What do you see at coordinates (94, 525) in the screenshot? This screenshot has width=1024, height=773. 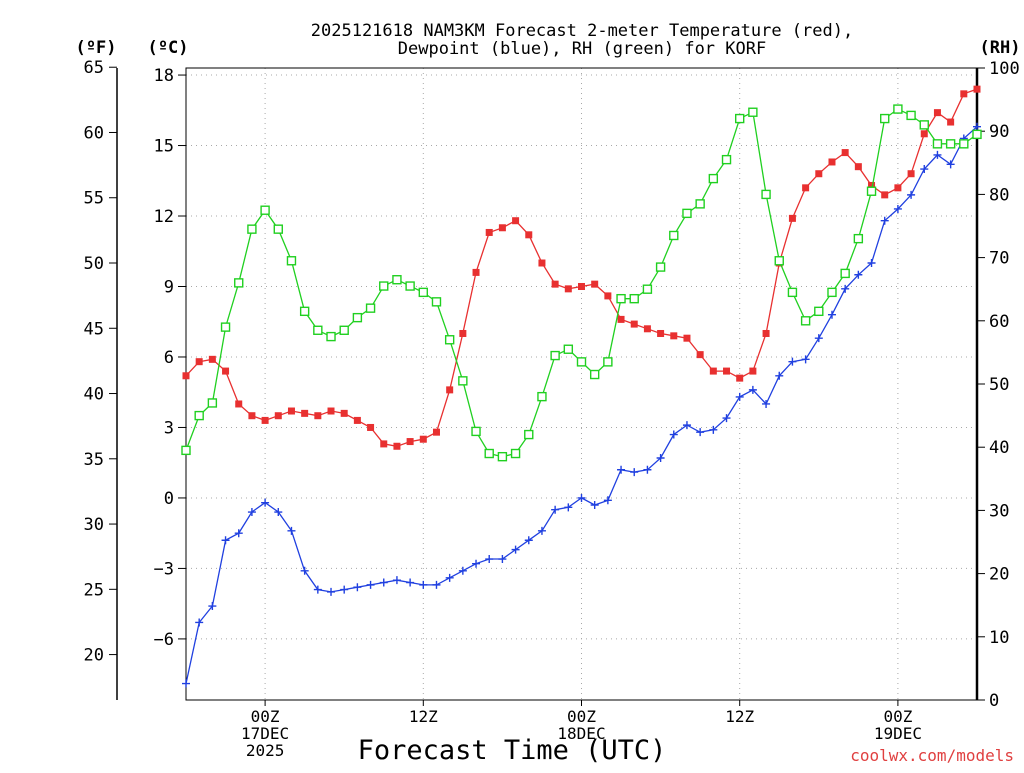 I see `f-tick-label: 30` at bounding box center [94, 525].